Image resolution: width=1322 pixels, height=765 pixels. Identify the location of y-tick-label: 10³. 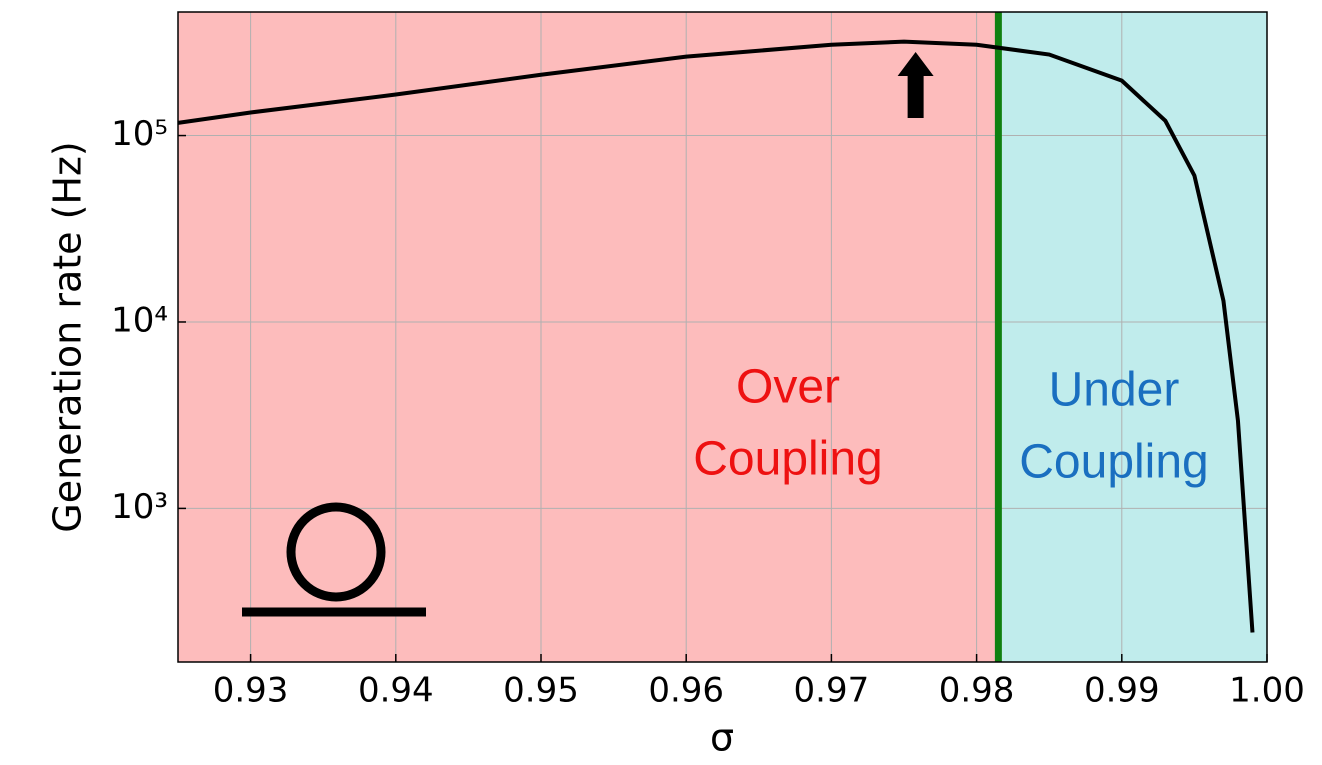
(139, 507).